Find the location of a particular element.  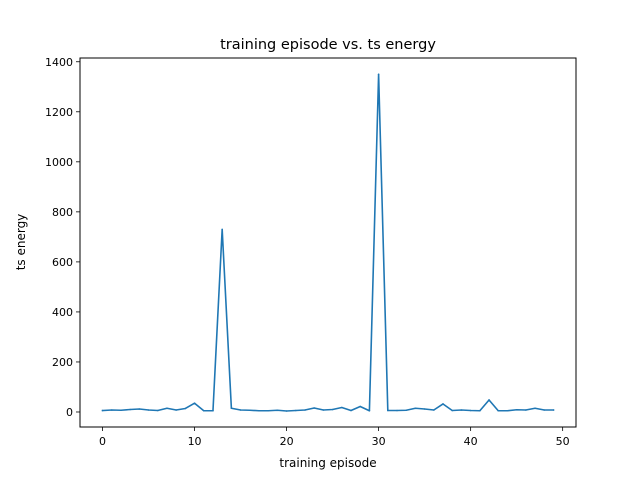

x-tick-label: 10 is located at coordinates (195, 441).